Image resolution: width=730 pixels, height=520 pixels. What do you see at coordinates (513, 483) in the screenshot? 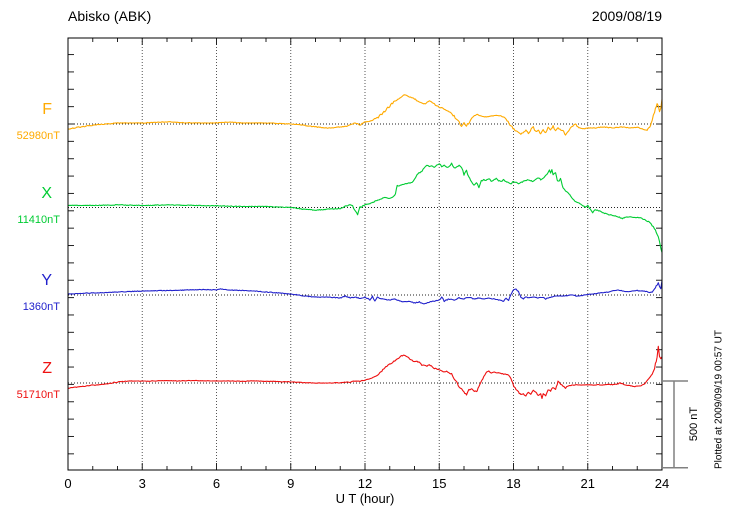
I see `x-tick-label-18: 18` at bounding box center [513, 483].